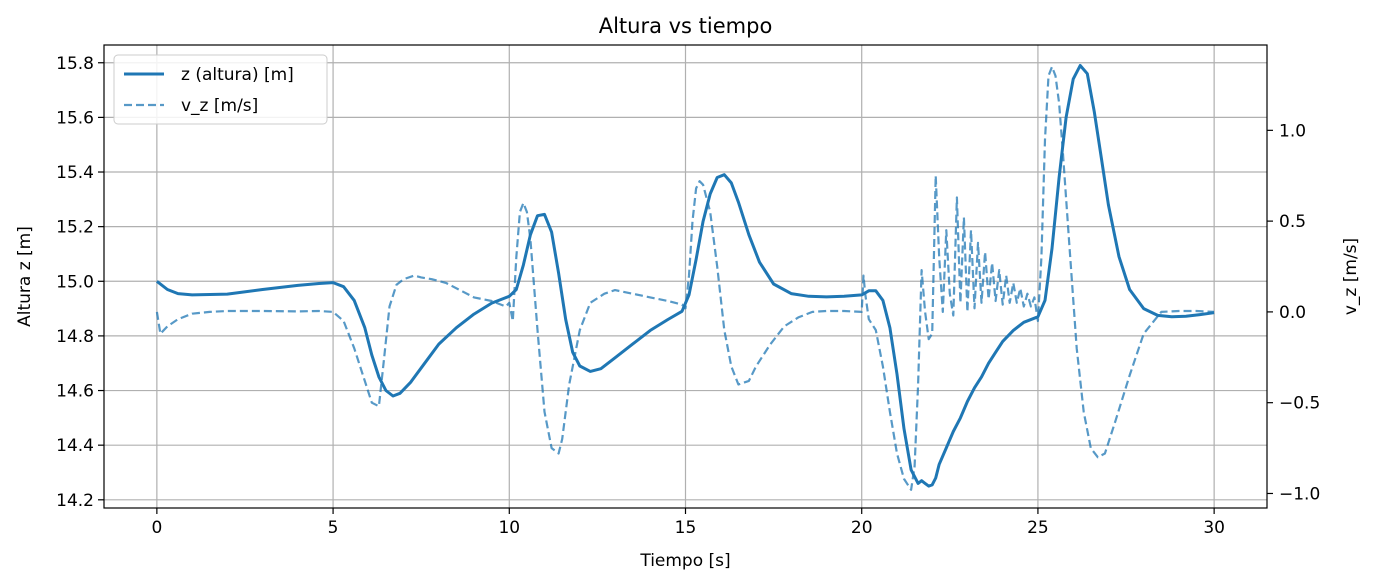 The image size is (1376, 586). I want to click on x-tick-label: 0, so click(156, 528).